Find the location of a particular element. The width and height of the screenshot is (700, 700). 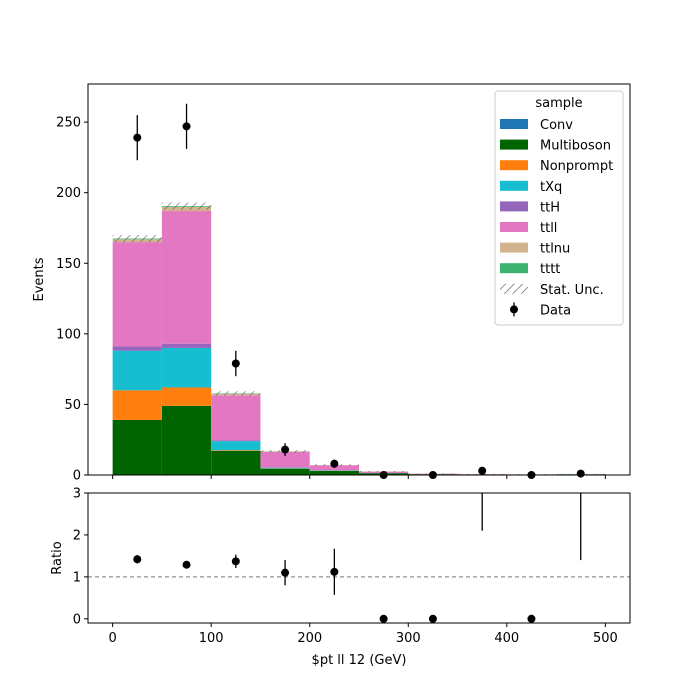

legend-swatch-tttt is located at coordinates (514, 268).